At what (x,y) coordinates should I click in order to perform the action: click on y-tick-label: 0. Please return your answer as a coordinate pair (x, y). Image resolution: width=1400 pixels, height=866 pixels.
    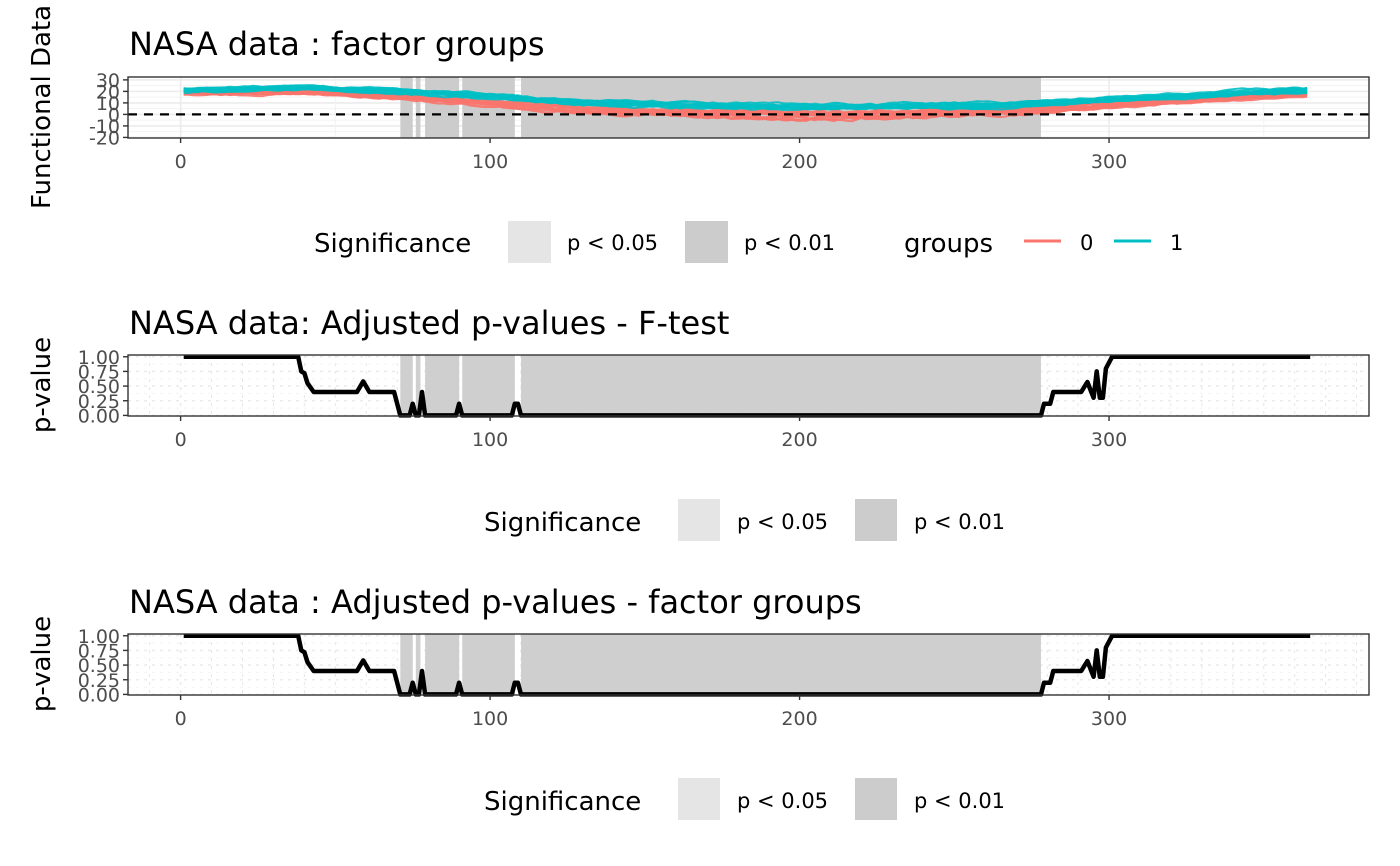
    Looking at the image, I should click on (114, 115).